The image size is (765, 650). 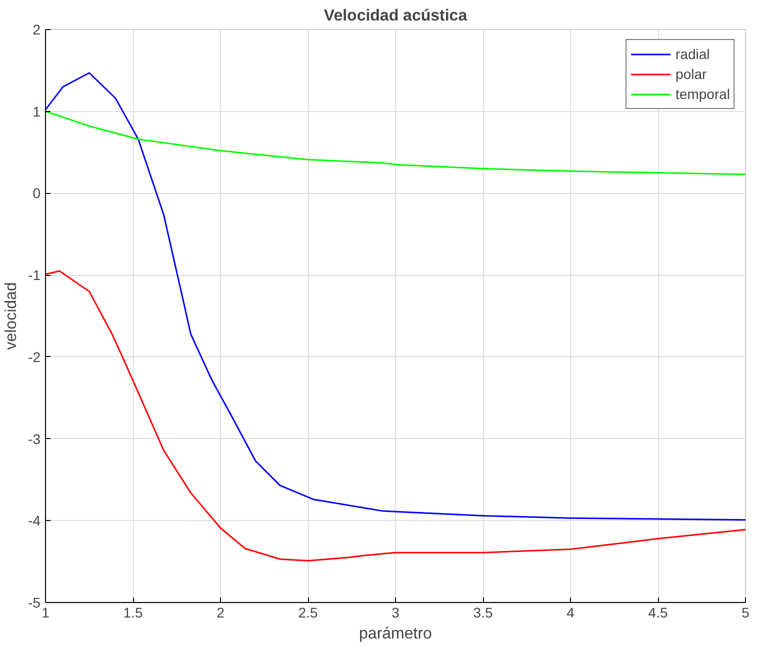 I want to click on x-tick-label: 3.5, so click(x=483, y=612).